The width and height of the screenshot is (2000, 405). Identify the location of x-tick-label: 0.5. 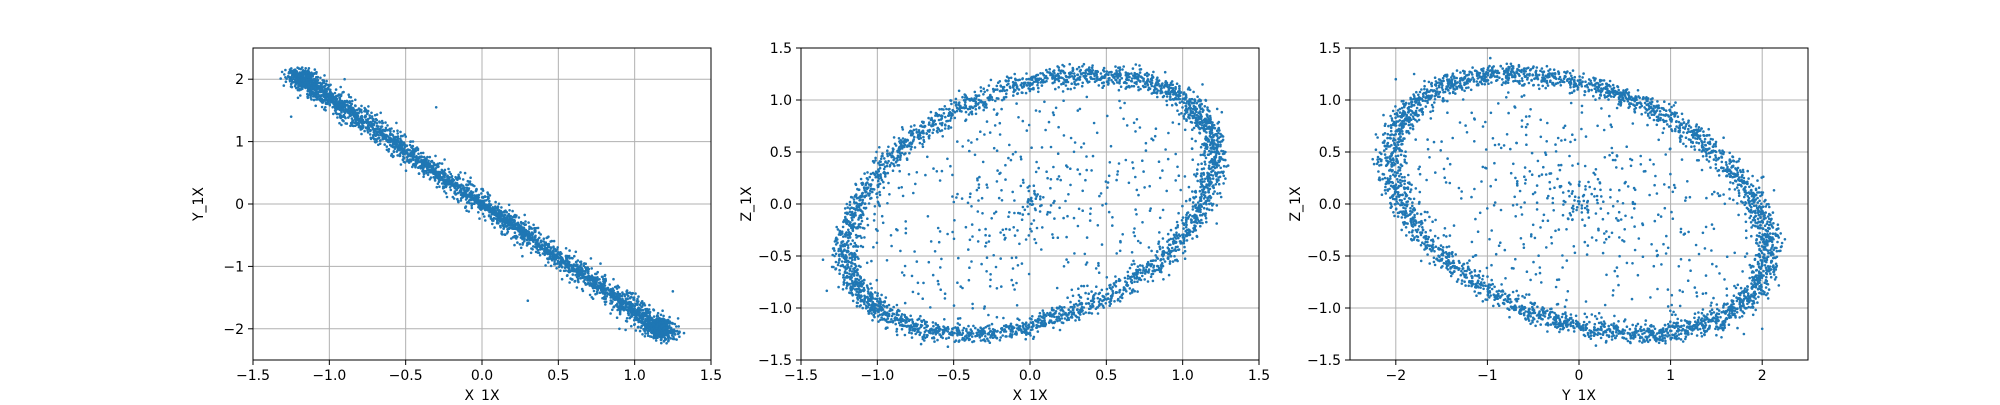
(558, 376).